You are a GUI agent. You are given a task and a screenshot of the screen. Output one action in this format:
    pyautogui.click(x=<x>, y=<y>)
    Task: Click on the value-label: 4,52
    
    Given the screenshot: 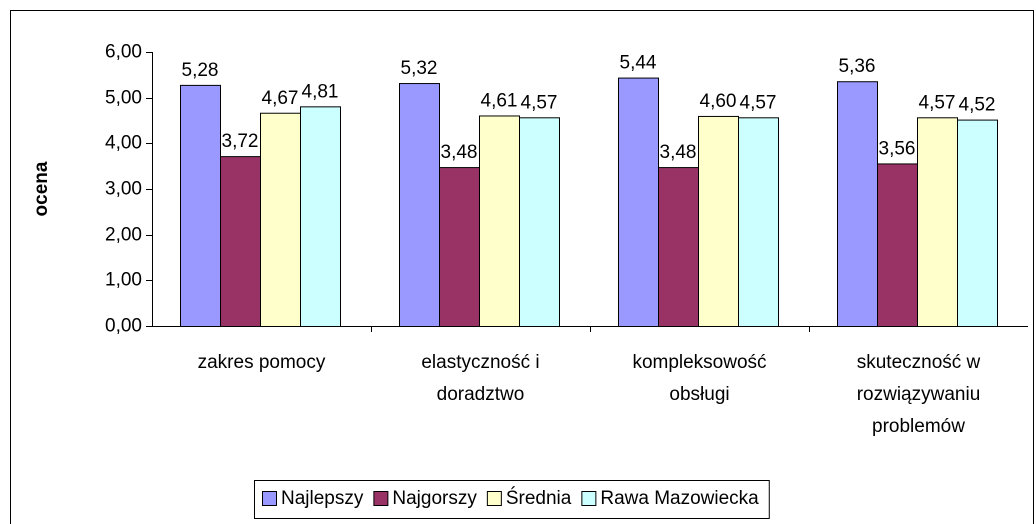 What is the action you would take?
    pyautogui.click(x=977, y=105)
    